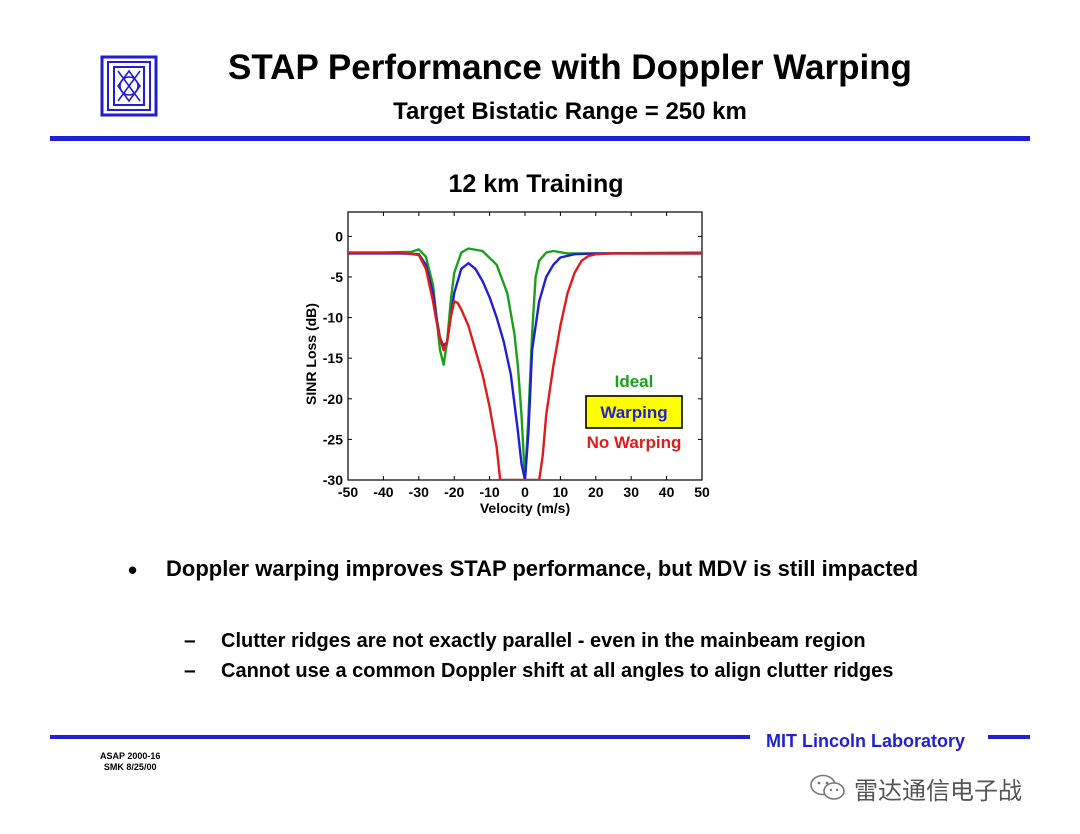 The height and width of the screenshot is (834, 1080). Describe the element at coordinates (536, 184) in the screenshot. I see `chart-title: 12 km Training` at that location.